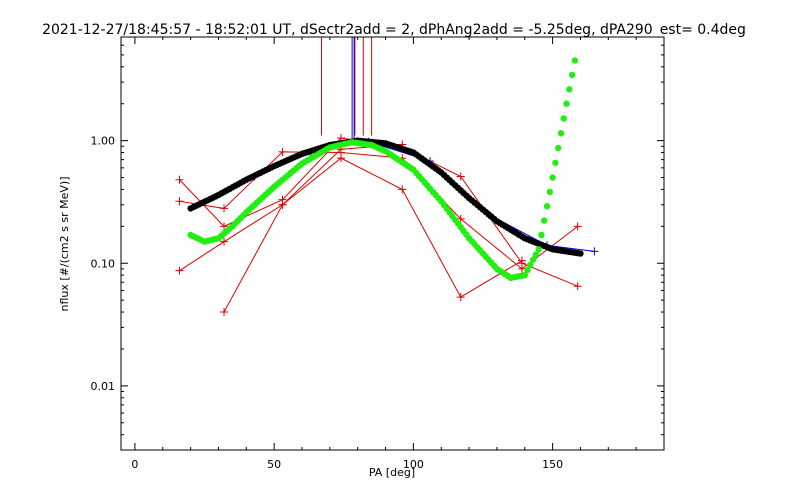 The width and height of the screenshot is (800, 500). What do you see at coordinates (103, 141) in the screenshot?
I see `y-tick-label: 1.00` at bounding box center [103, 141].